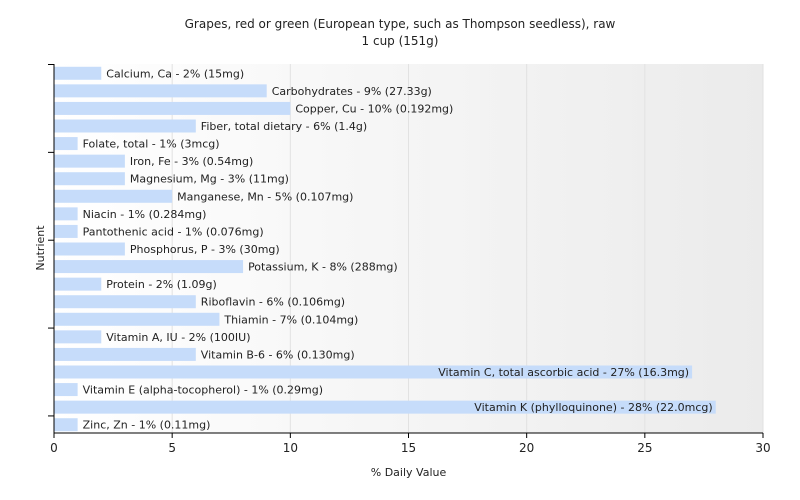 This screenshot has width=800, height=500. I want to click on x-tick-label: 0, so click(54, 448).